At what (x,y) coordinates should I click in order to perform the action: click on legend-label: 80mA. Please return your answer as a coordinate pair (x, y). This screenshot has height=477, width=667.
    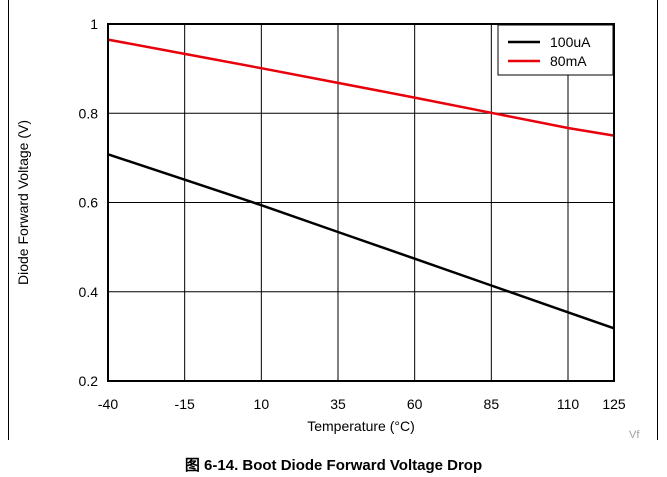
    Looking at the image, I should click on (568, 61).